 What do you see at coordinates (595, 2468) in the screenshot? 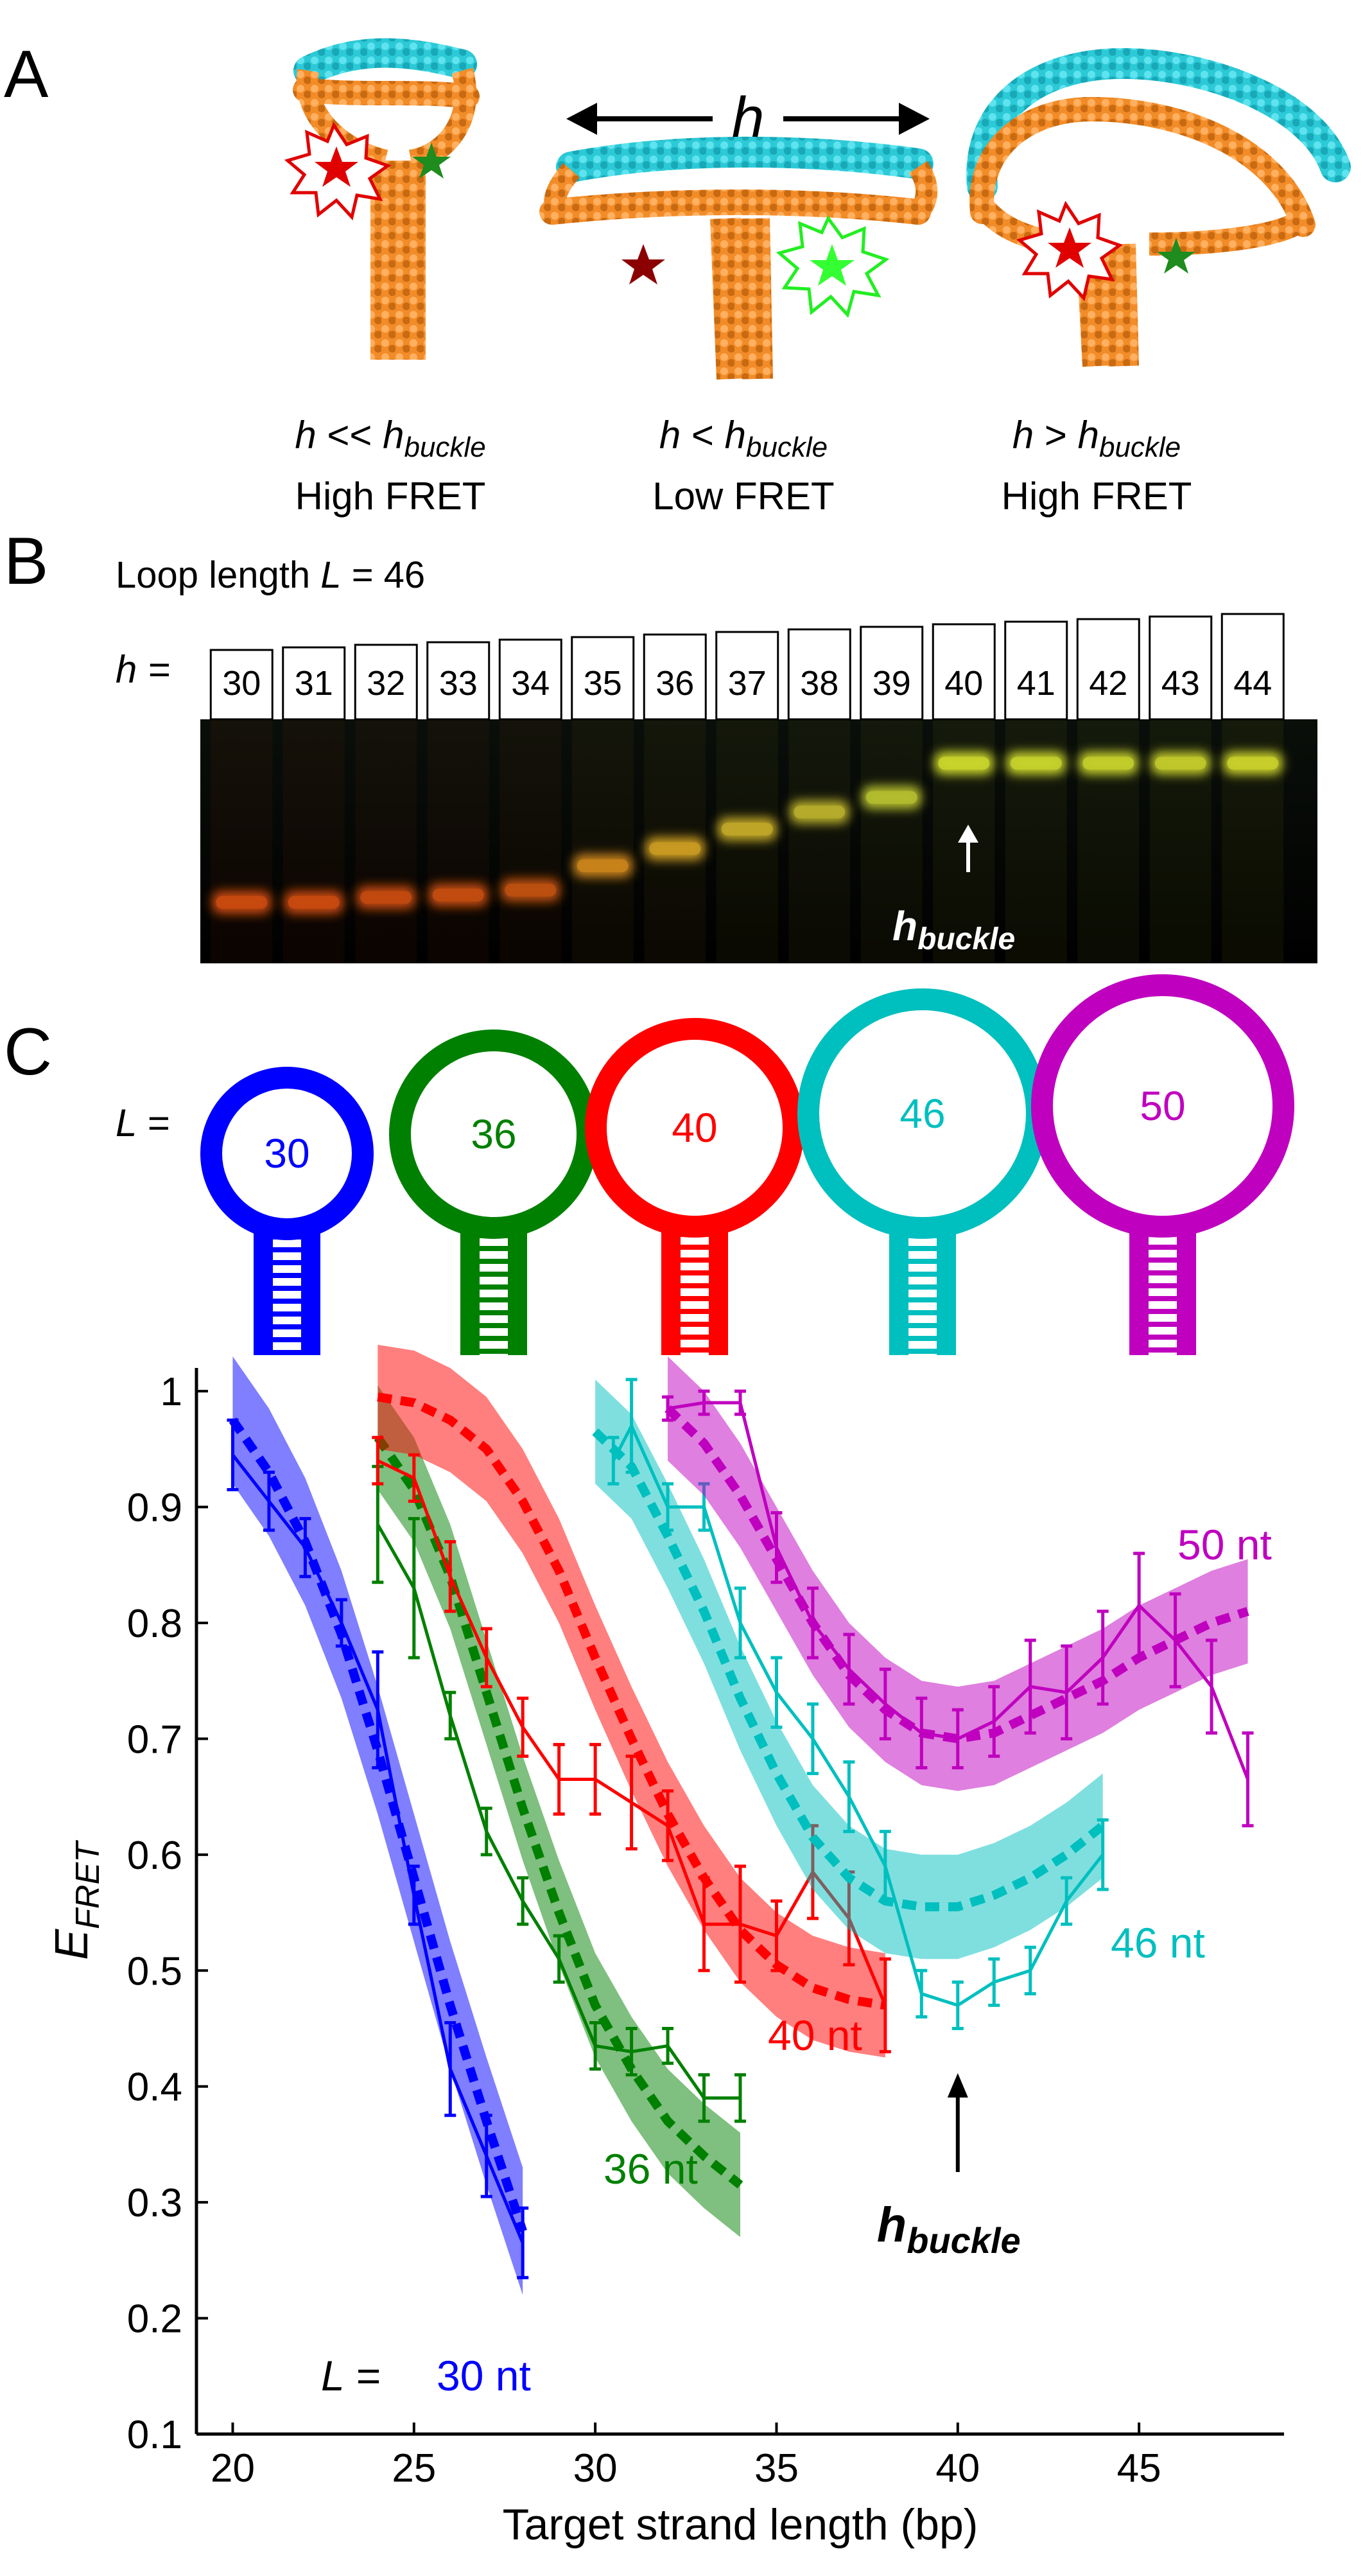
I see `x-tick-label: 30` at bounding box center [595, 2468].